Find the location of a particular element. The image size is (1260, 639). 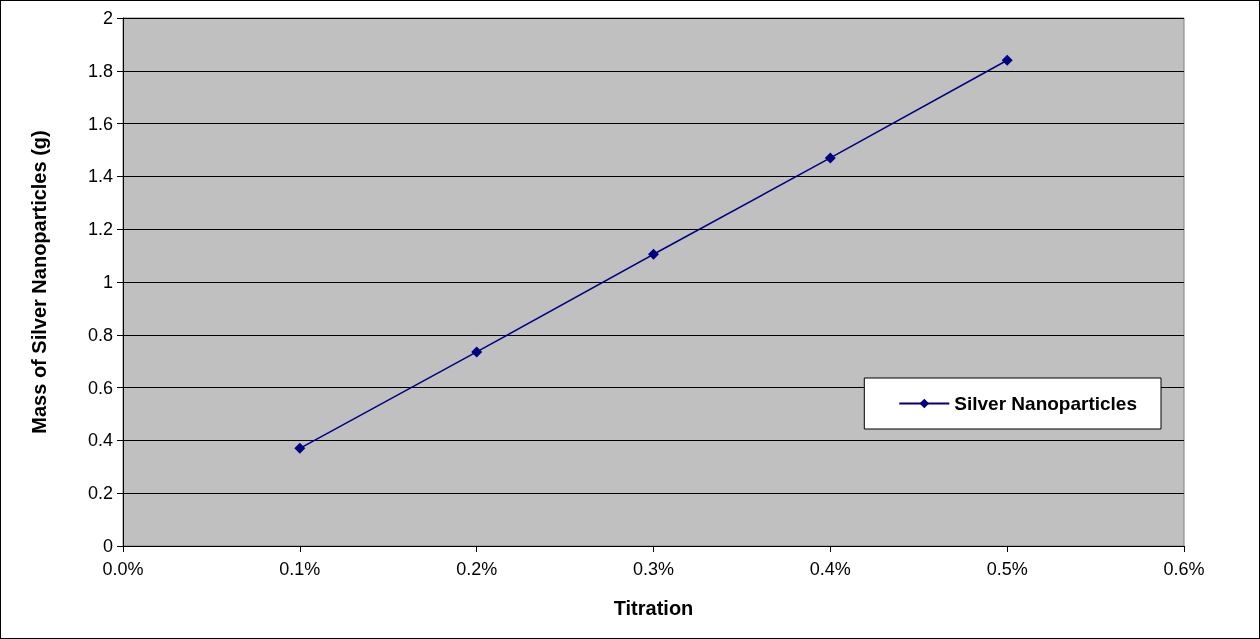

y-tick-label: 1 is located at coordinates (107, 282).